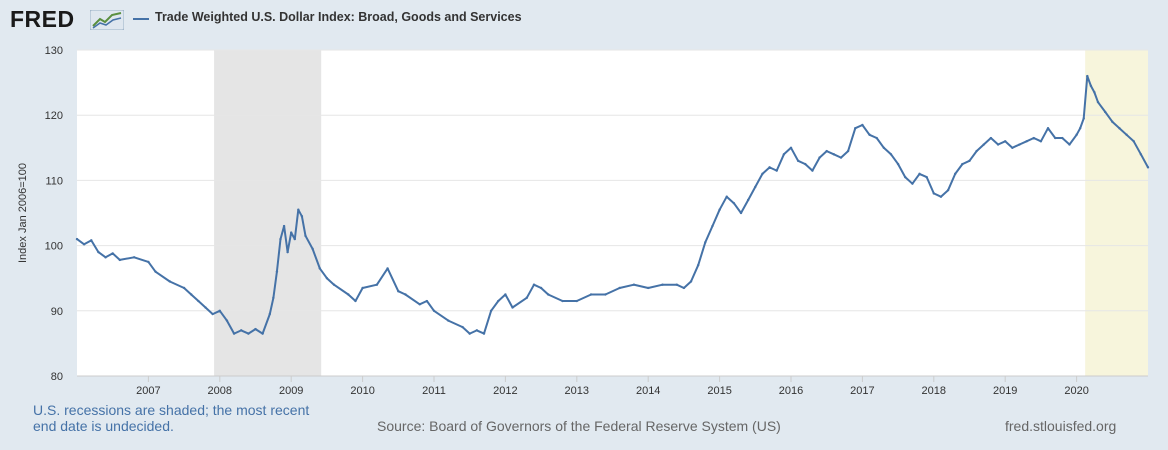 The width and height of the screenshot is (1168, 450). What do you see at coordinates (1061, 426) in the screenshot?
I see `site-link: fred.stlouisfed.org` at bounding box center [1061, 426].